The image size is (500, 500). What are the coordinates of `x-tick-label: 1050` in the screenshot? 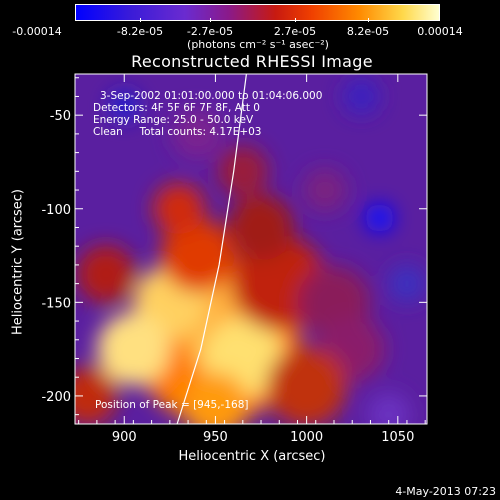 It's located at (397, 437).